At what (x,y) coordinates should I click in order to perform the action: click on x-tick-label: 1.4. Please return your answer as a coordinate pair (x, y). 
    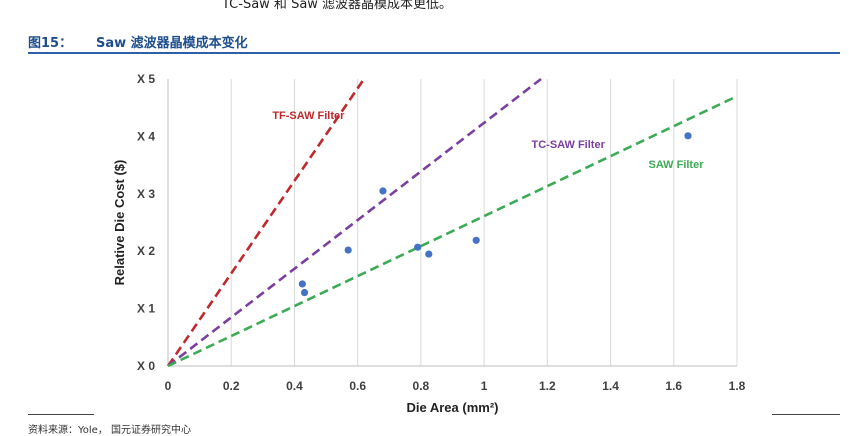
    Looking at the image, I should click on (610, 386).